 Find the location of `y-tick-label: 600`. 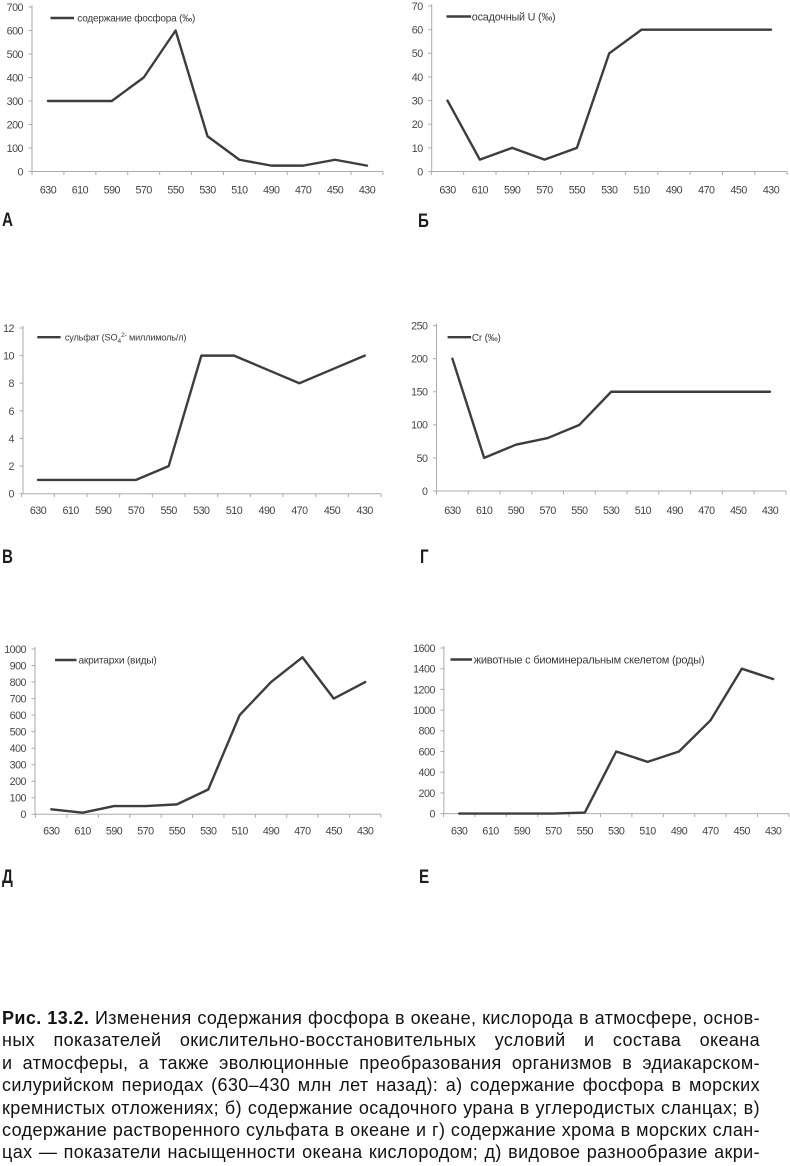

y-tick-label: 600 is located at coordinates (427, 752).